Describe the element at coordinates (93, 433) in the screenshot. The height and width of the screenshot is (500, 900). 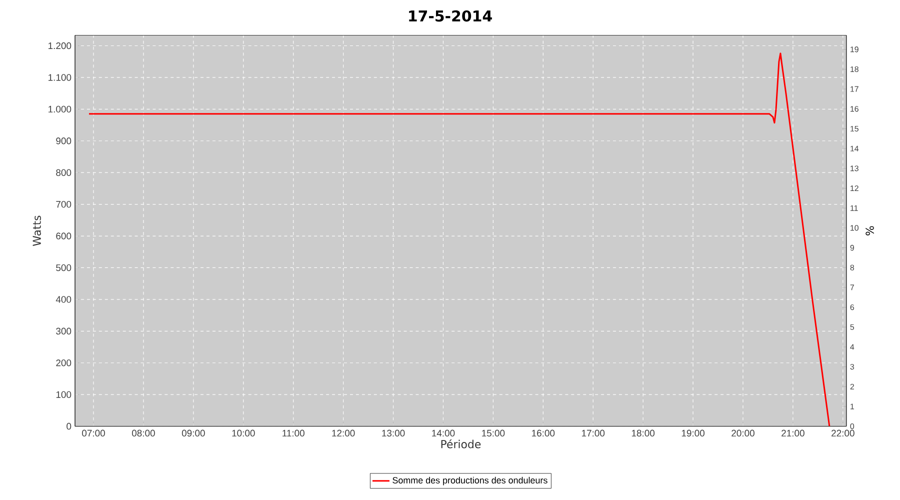
I see `x-tick-label: 07:00` at that location.